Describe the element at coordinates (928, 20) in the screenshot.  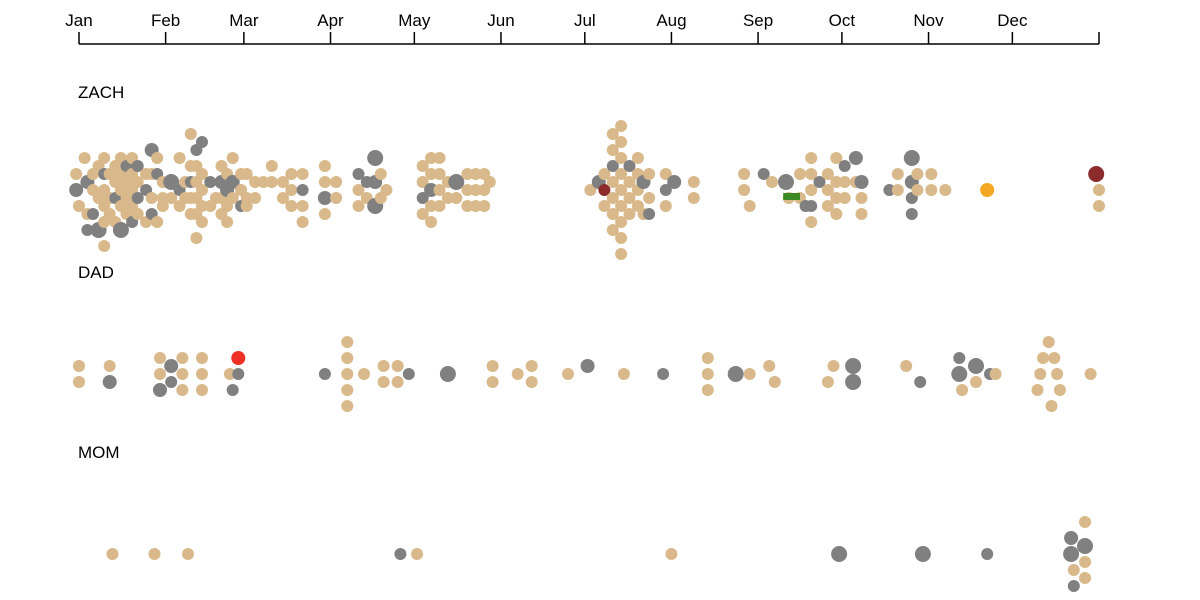
I see `month-tick-label: Nov` at that location.